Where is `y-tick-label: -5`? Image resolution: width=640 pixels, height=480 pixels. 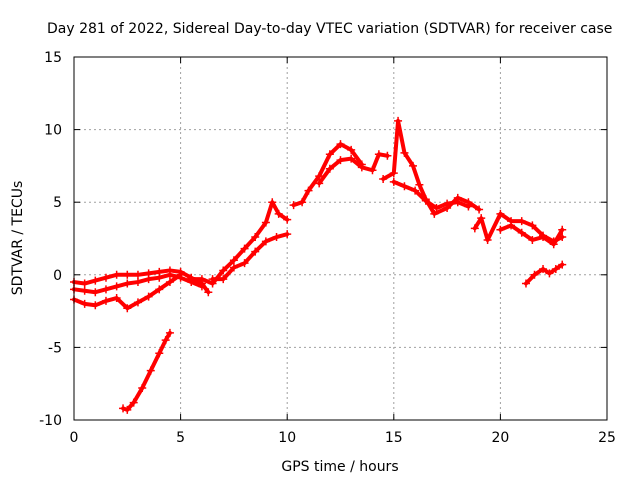 y-tick-label: -5 is located at coordinates (55, 348).